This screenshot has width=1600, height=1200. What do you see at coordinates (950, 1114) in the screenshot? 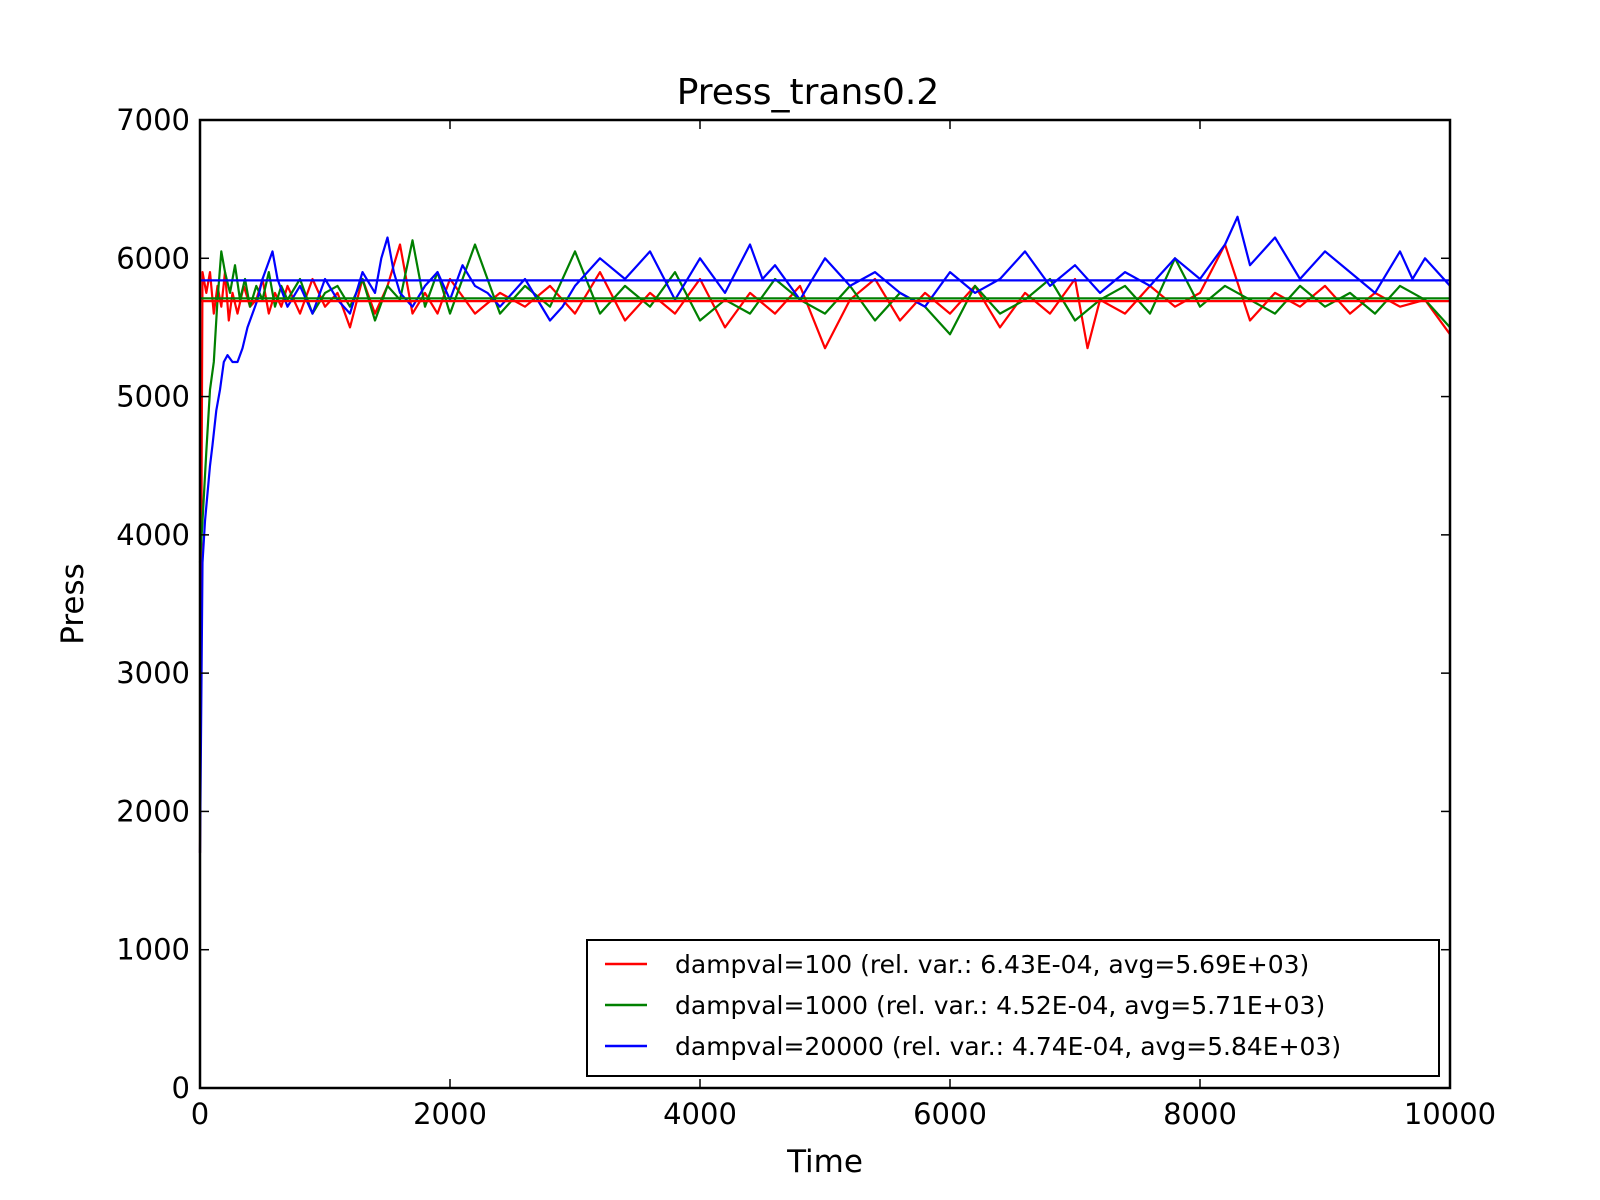
I see `x-tick-label: 6000` at bounding box center [950, 1114].